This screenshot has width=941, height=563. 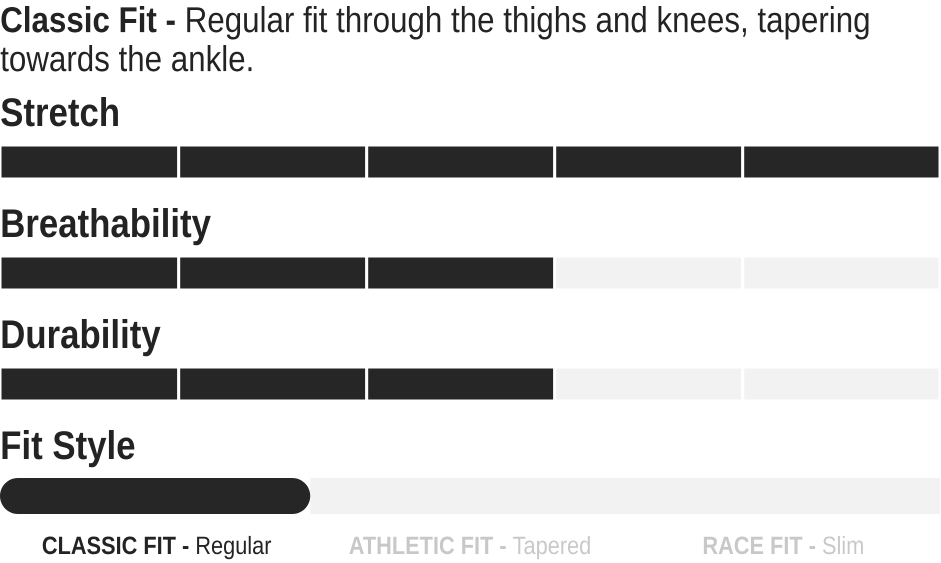 What do you see at coordinates (434, 39) in the screenshot?
I see `text: Classic Fit - Regular fit through the thighs and knees, tapering towards the ankle.` at bounding box center [434, 39].